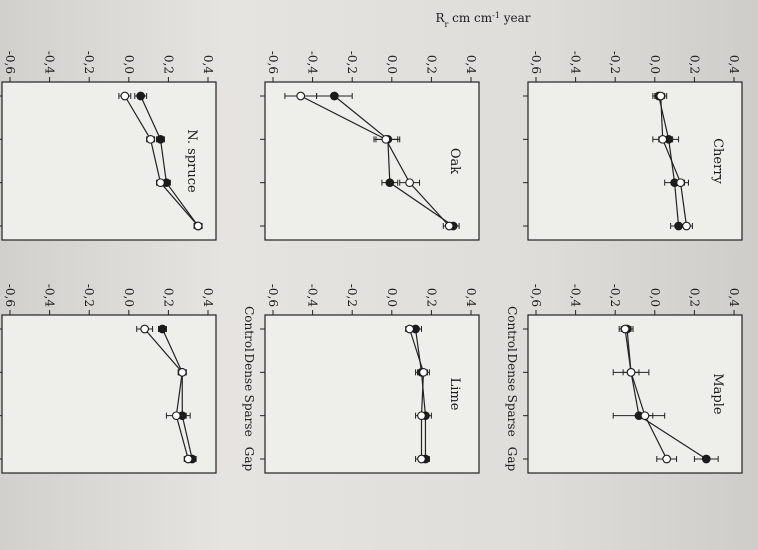  Describe the element at coordinates (482, 20) in the screenshot. I see `shared-y-axis-label: Rr cm cm-1 year` at that location.